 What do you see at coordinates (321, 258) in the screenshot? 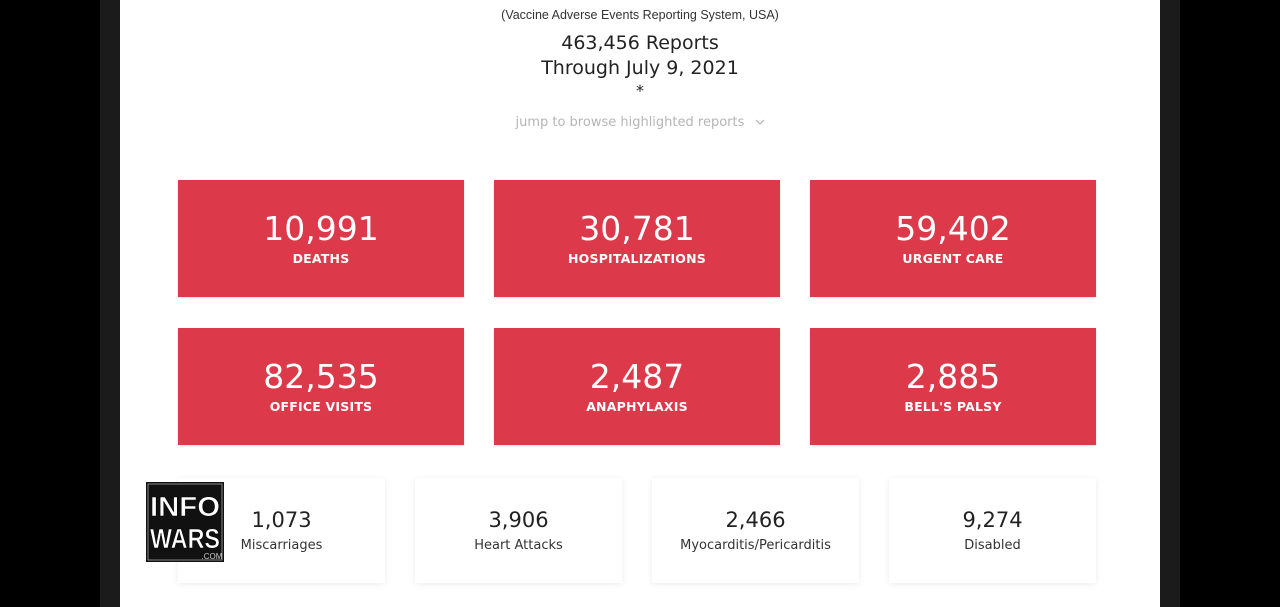
I see `card-label: DEATHS` at bounding box center [321, 258].